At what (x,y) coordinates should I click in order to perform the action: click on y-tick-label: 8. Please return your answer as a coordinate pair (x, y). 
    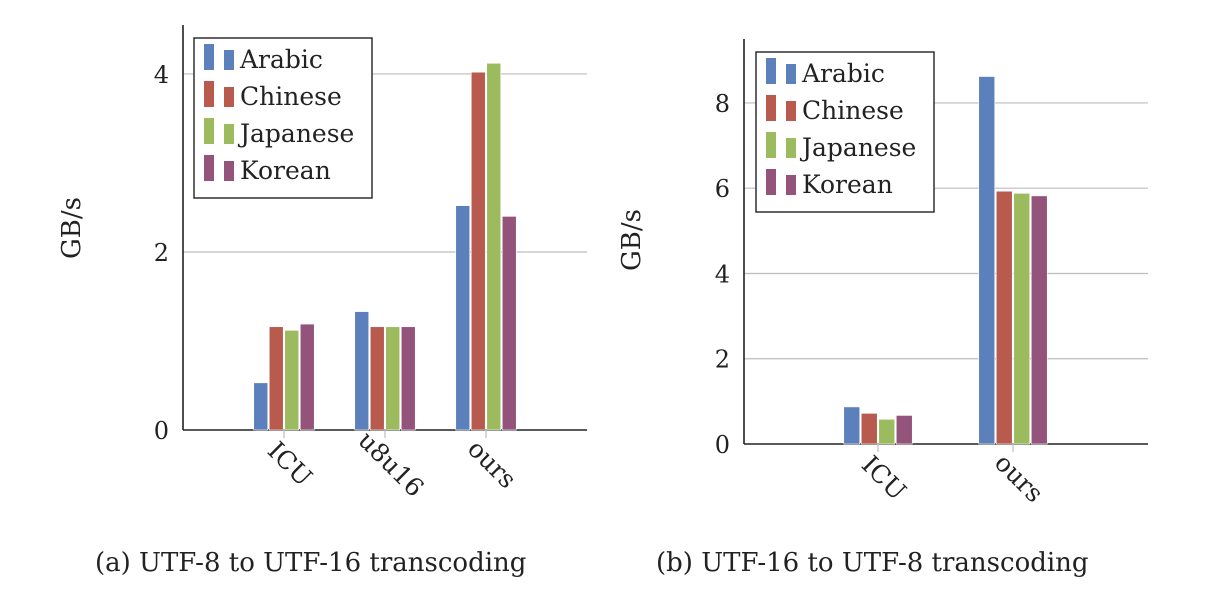
    Looking at the image, I should click on (722, 104).